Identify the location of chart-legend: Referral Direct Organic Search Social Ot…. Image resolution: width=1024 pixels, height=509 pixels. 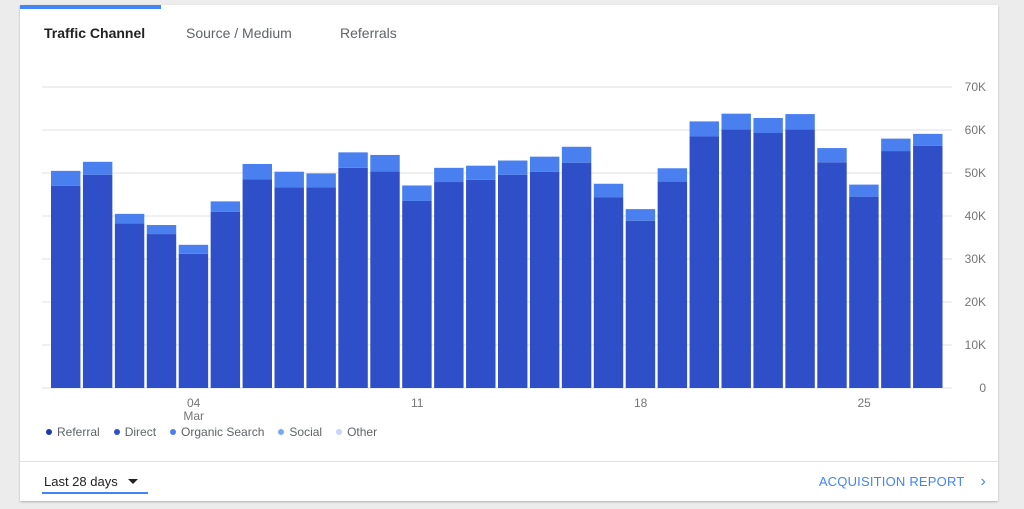
(211, 432).